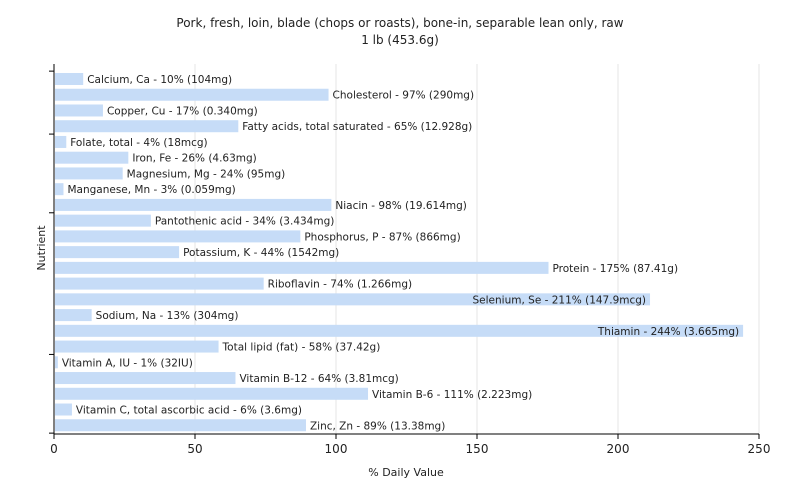 The width and height of the screenshot is (800, 500). What do you see at coordinates (301, 348) in the screenshot?
I see `bar-label: Total lipid (fat) - 58% (37.42g)` at bounding box center [301, 348].